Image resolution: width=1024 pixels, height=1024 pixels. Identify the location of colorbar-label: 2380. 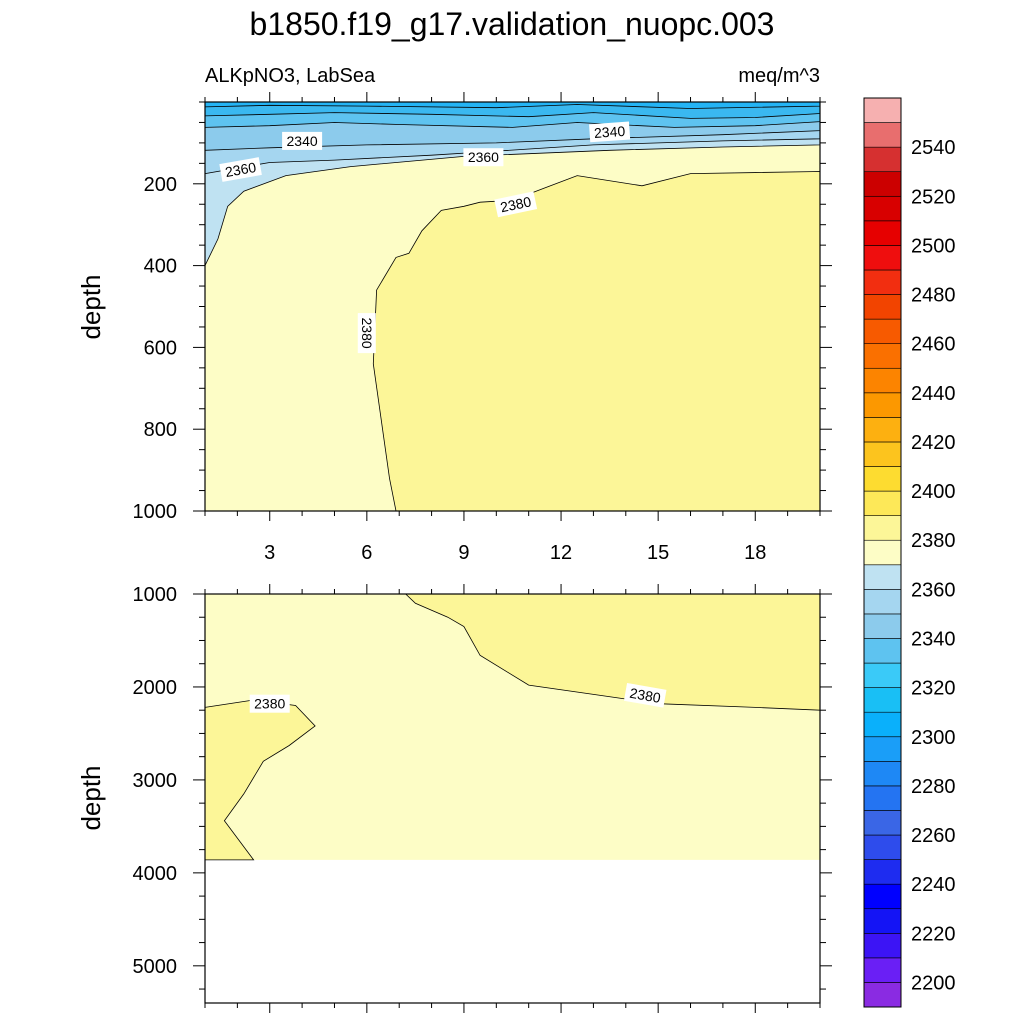
(933, 541).